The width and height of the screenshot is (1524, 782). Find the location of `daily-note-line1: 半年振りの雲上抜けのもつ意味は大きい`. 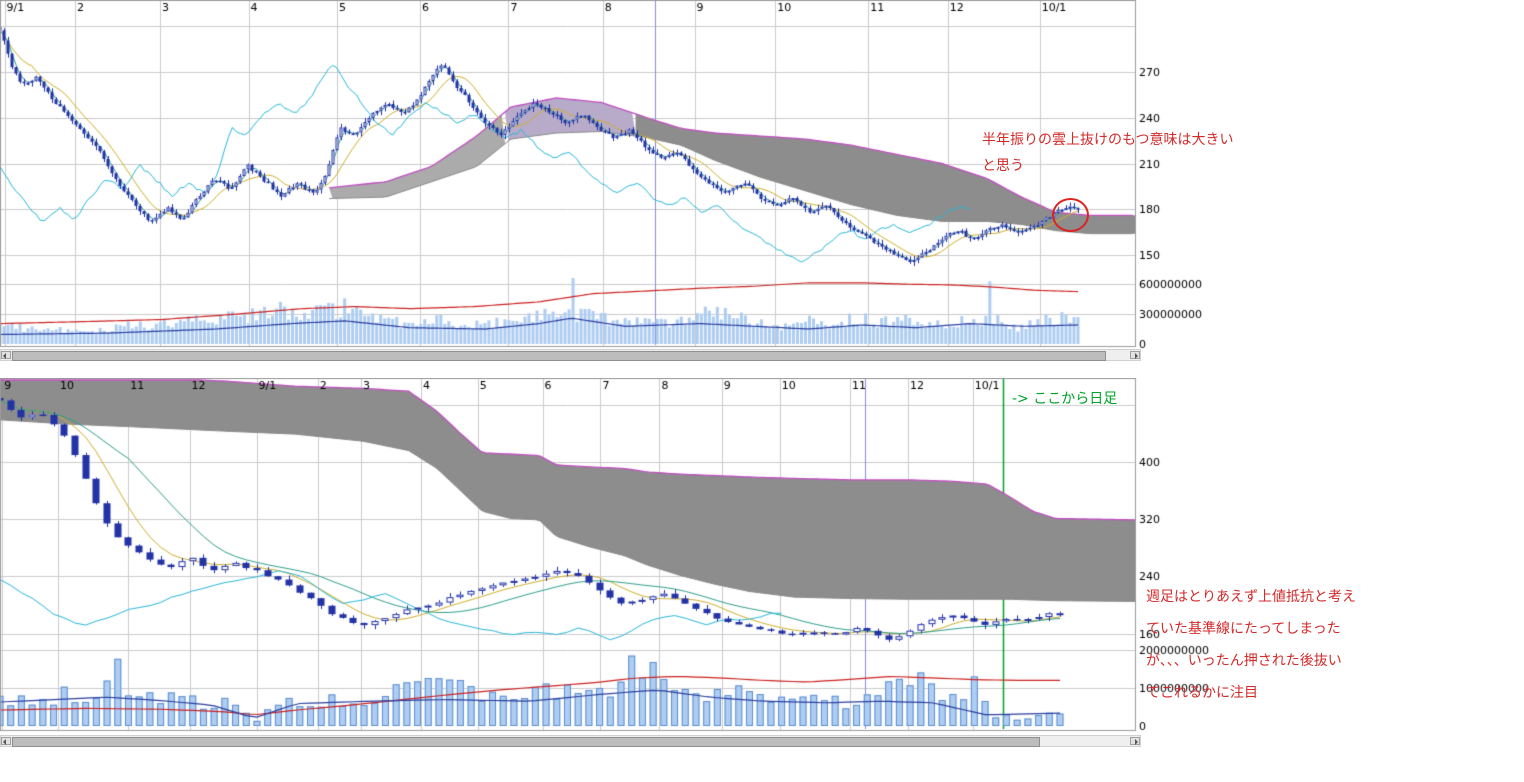

daily-note-line1: 半年振りの雲上抜けのもつ意味は大きい is located at coordinates (1108, 140).